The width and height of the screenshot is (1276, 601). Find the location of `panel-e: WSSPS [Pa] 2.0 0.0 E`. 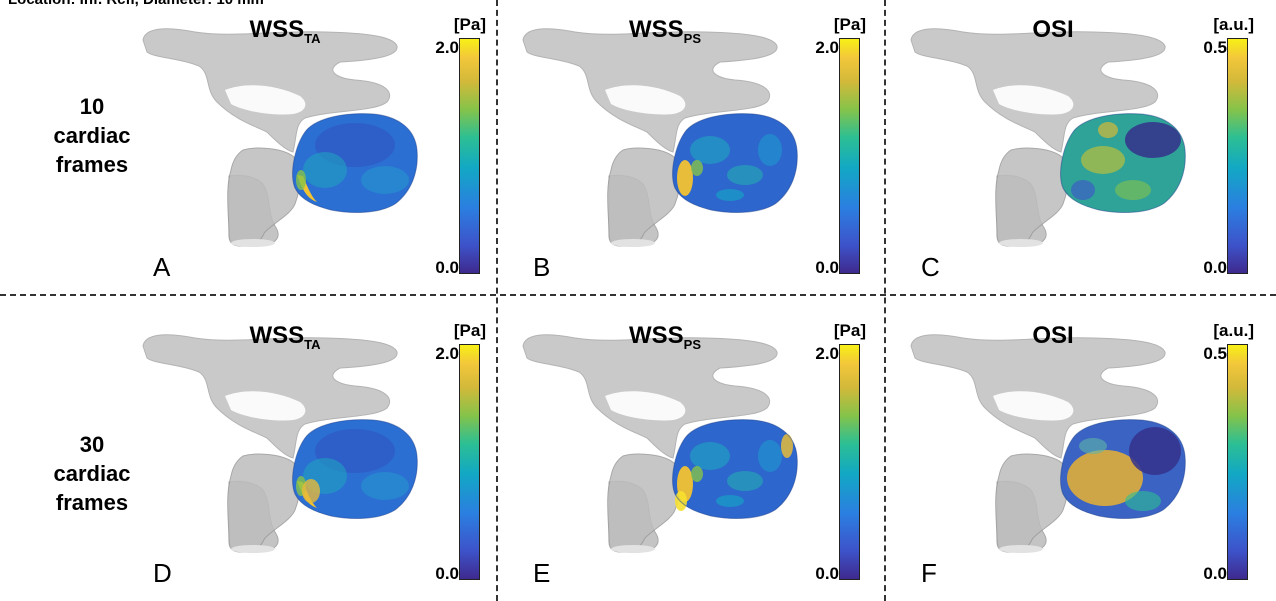

panel-e: WSSPS [Pa] 2.0 0.0 E is located at coordinates (695, 453).